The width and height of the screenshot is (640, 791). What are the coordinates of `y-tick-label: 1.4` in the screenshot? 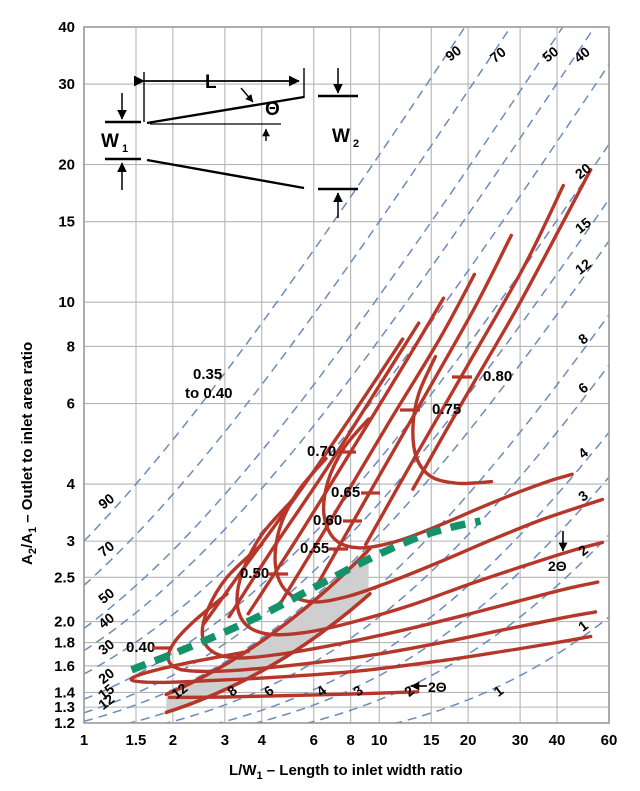 It's located at (65, 692).